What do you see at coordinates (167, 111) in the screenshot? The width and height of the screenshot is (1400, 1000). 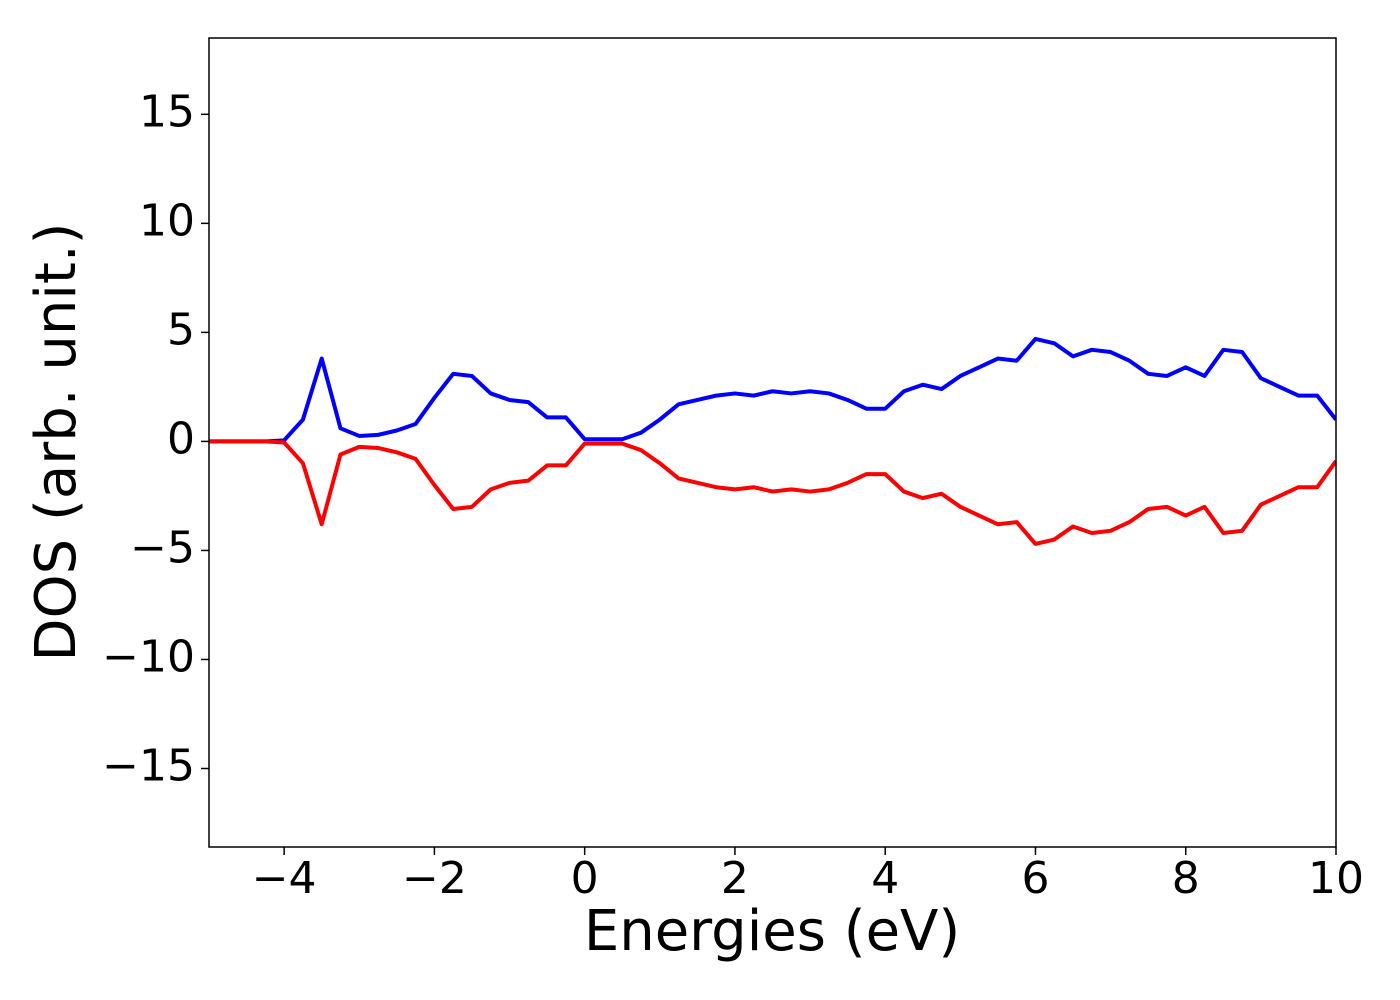 I see `y-tick-label: 15` at bounding box center [167, 111].